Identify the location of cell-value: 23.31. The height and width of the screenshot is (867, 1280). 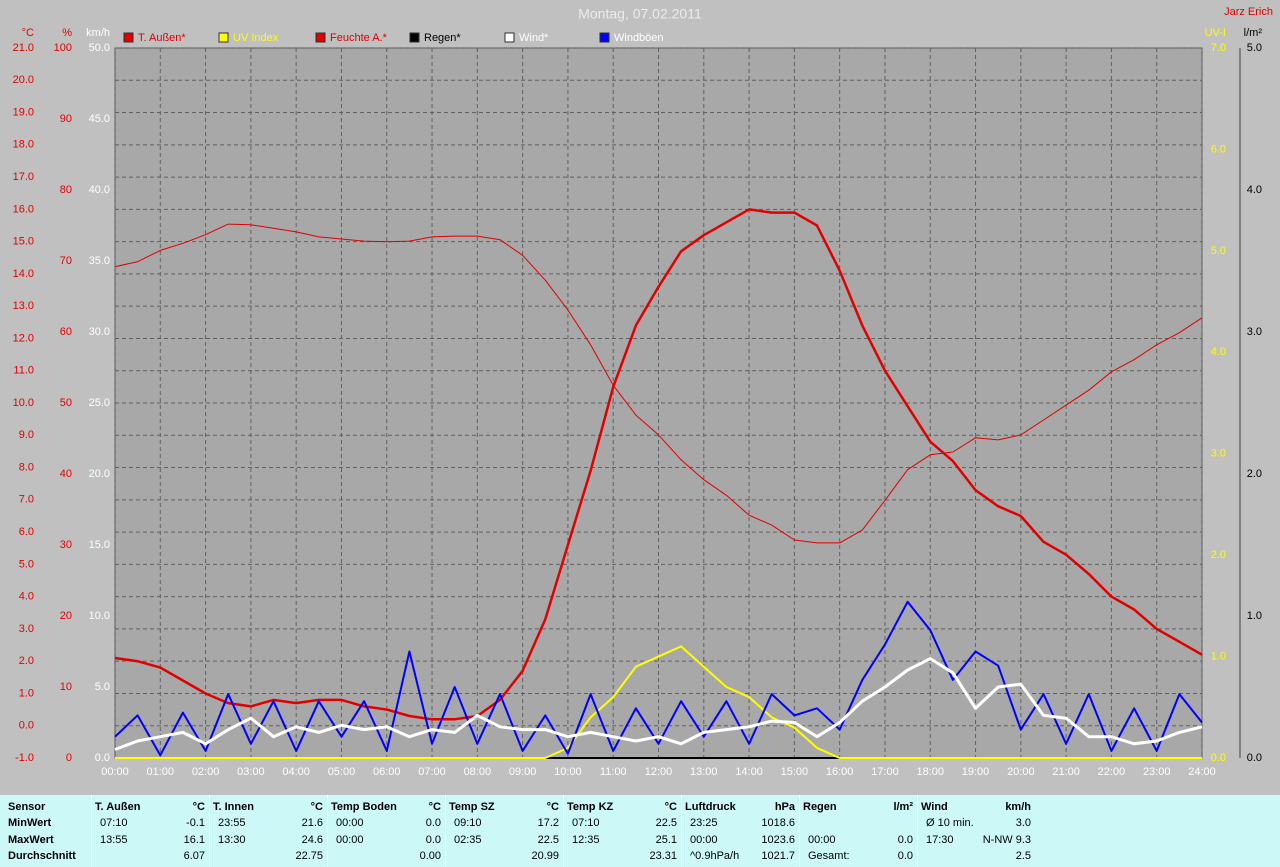
(663, 856).